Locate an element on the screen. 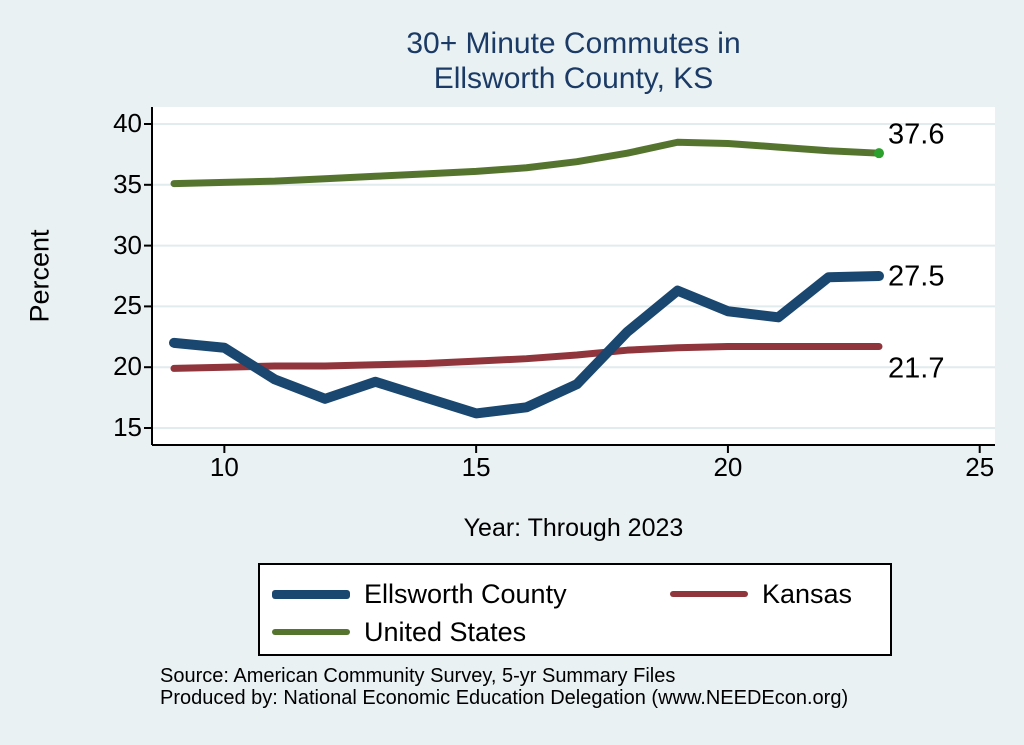  y-tick-label-40: 40 is located at coordinates (127, 122).